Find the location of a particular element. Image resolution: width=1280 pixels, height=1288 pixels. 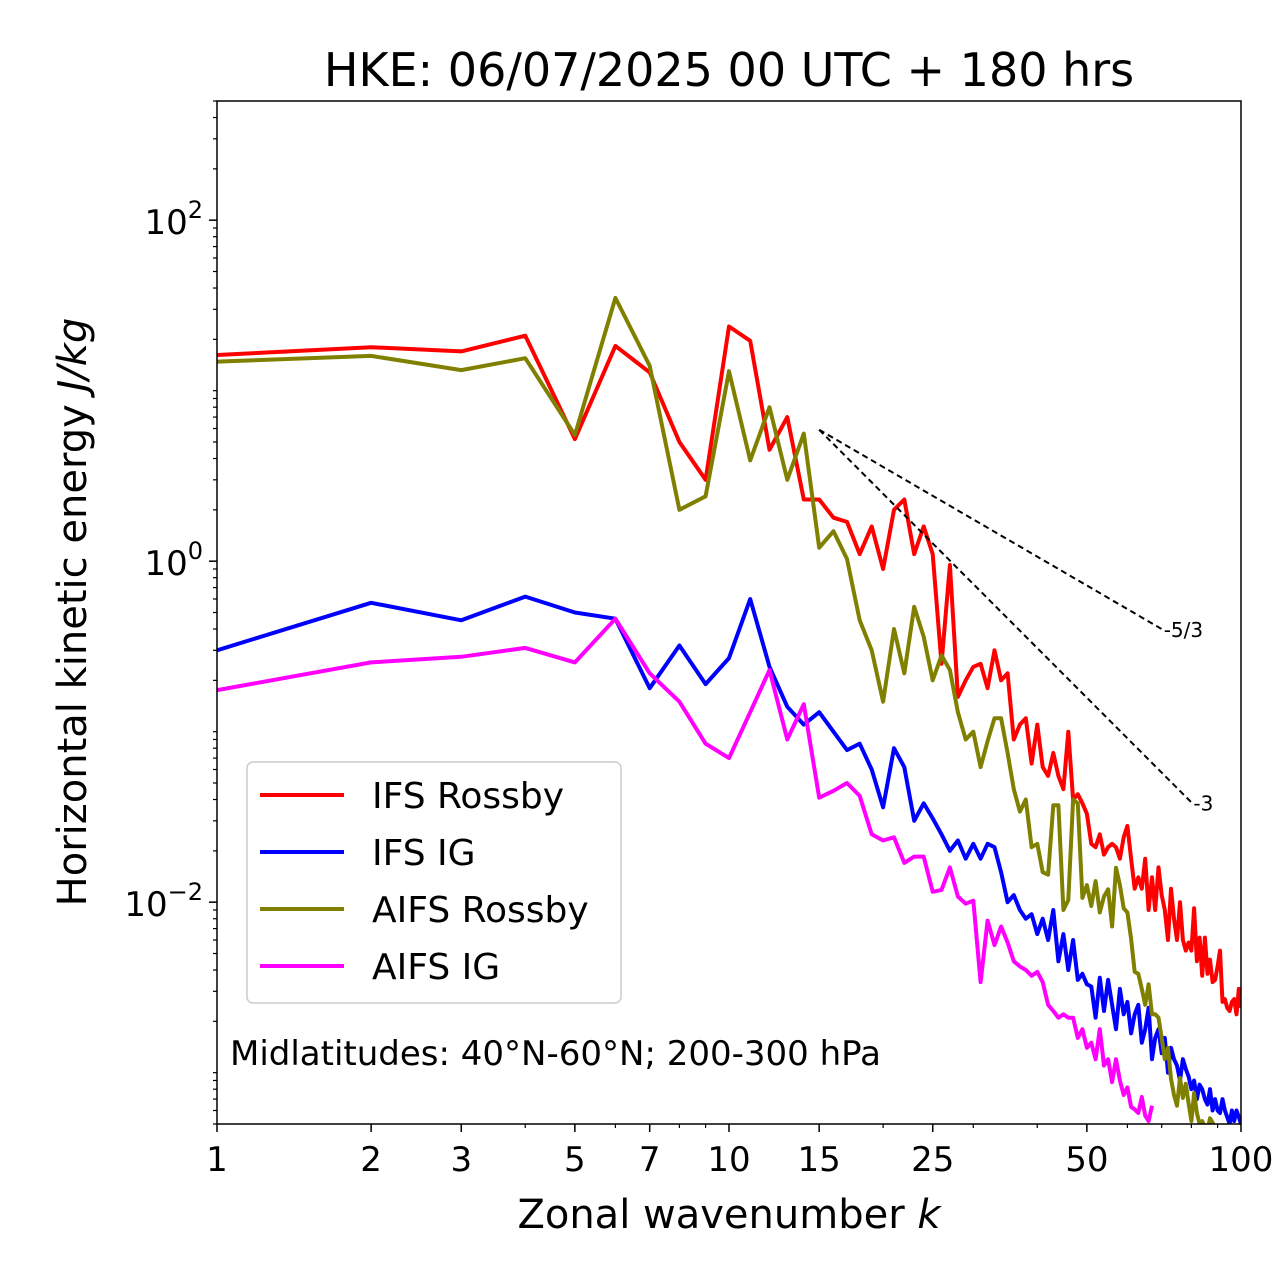

y-axis-label-text: Horizontal kinetic energy is located at coordinates (73, 655).